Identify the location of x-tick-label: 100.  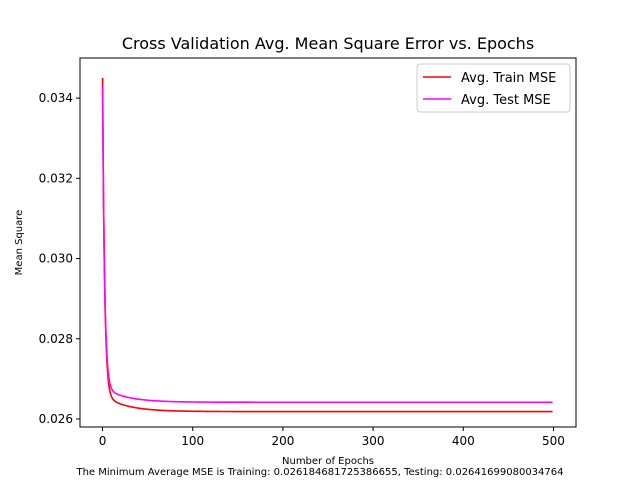
(192, 441).